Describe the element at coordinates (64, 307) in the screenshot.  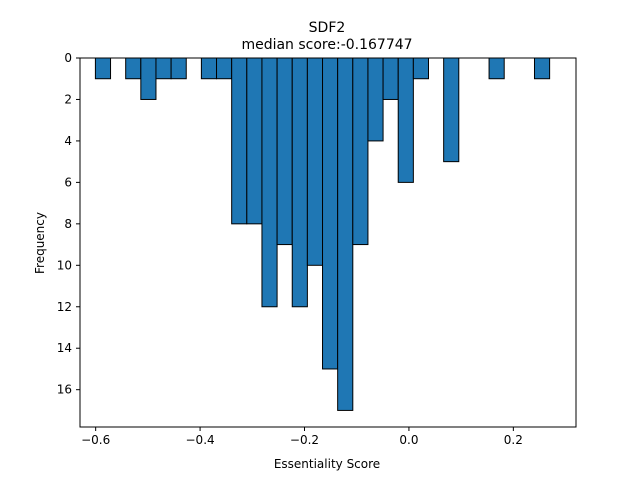
I see `y-tick-label: 12` at that location.